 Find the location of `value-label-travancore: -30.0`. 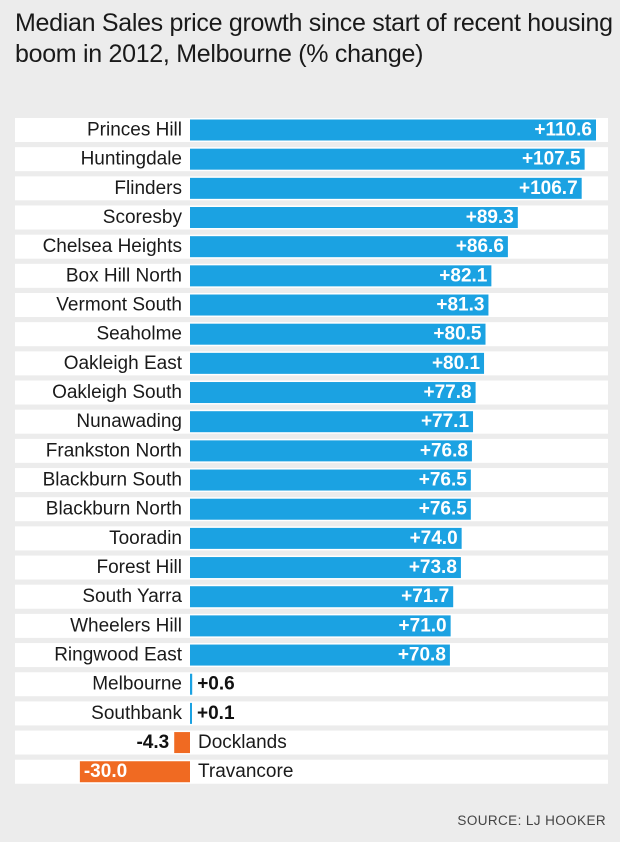

value-label-travancore: -30.0 is located at coordinates (105, 771).